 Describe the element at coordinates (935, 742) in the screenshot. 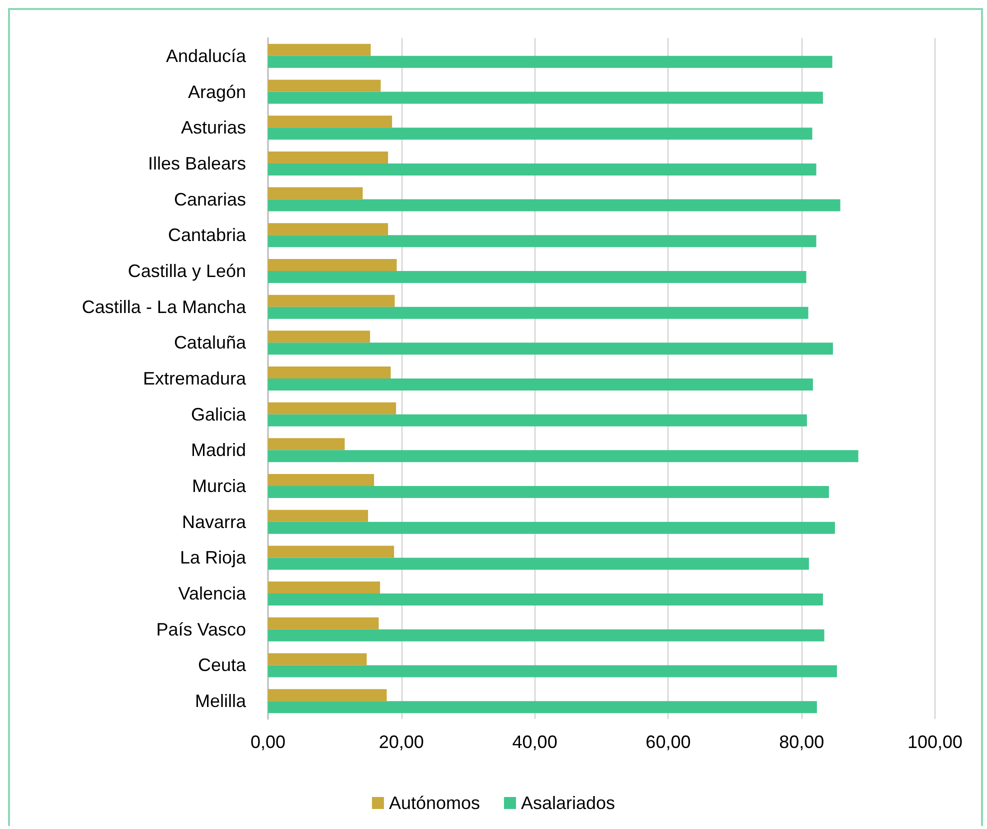

I see `x-tick-label: 100,00` at that location.